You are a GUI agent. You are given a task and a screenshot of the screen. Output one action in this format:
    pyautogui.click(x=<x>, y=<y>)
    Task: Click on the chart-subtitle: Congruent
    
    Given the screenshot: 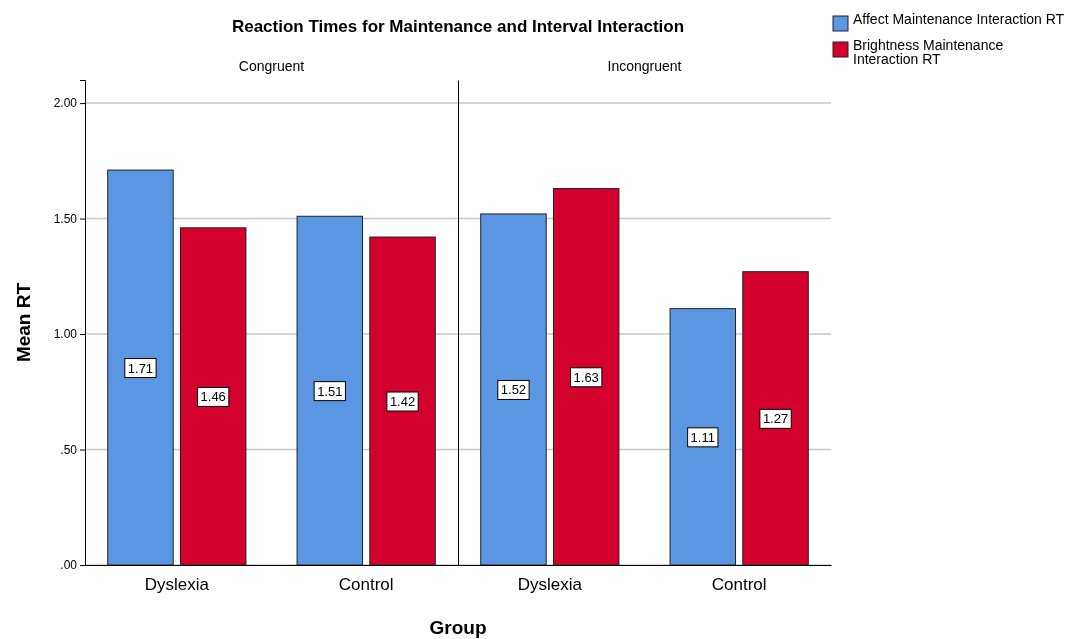 What is the action you would take?
    pyautogui.click(x=271, y=66)
    